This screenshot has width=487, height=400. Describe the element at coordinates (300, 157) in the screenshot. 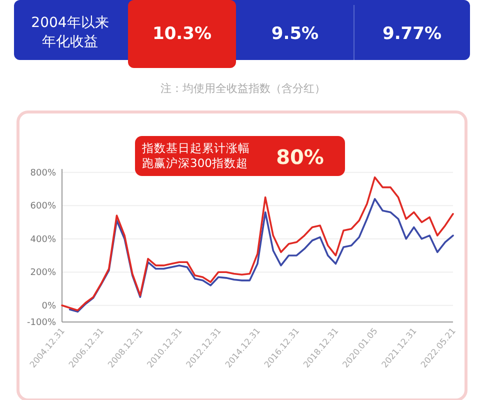

I see `chart-subtitle: 80%` at that location.